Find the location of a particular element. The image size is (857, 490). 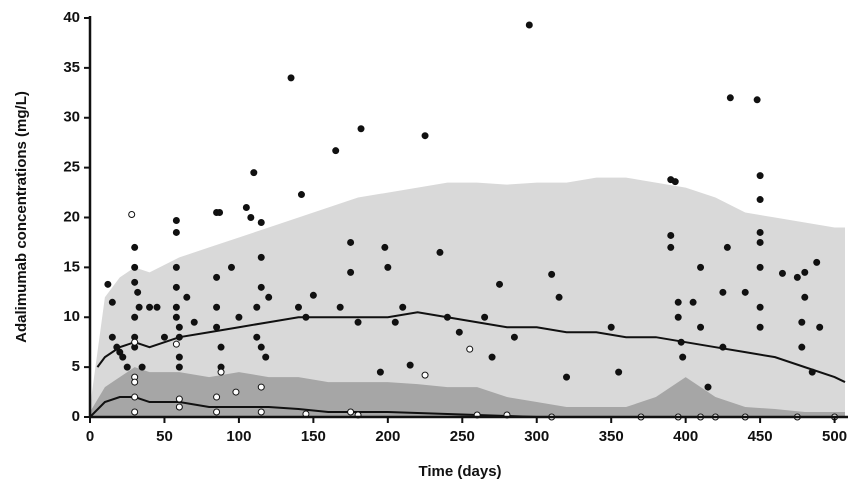

y-axis-label: Adalimumab concentrations (mg/L) is located at coordinates (21, 217).